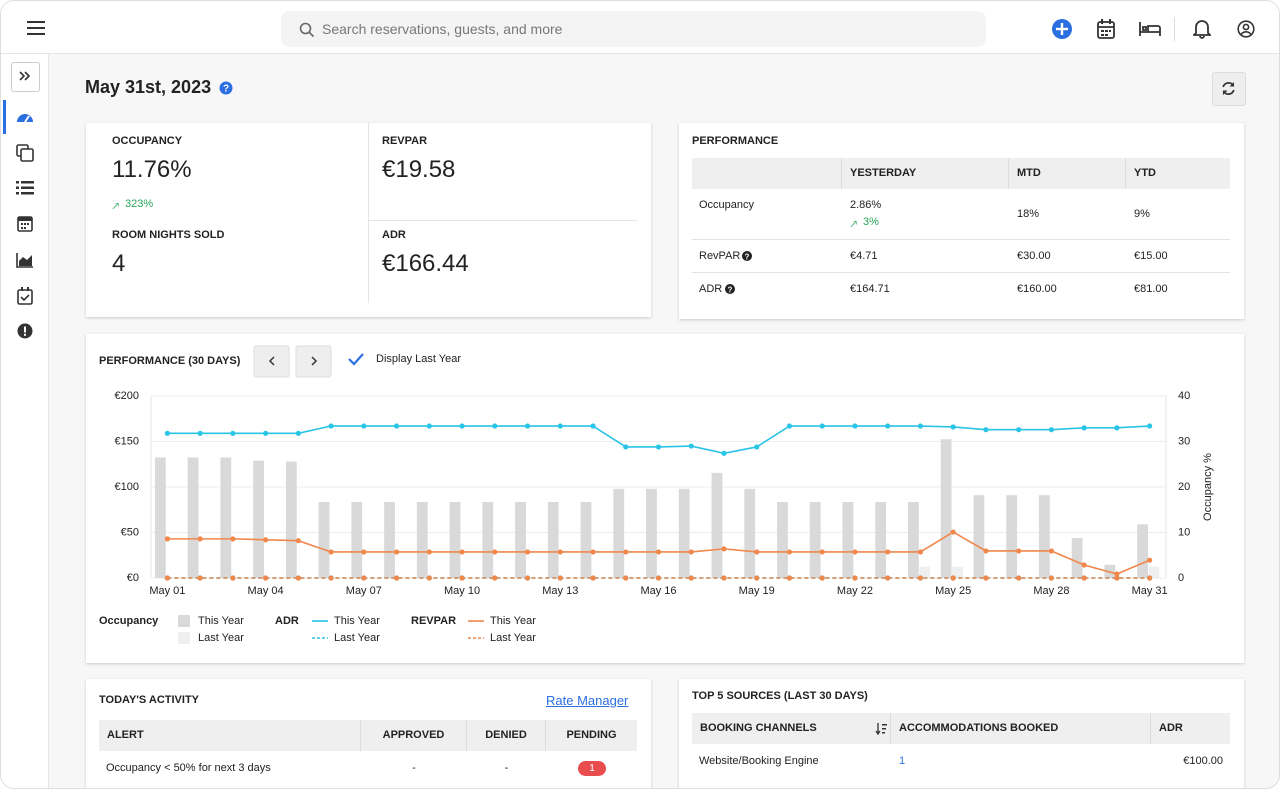 This screenshot has width=1280, height=789. Describe the element at coordinates (881, 728) in the screenshot. I see `sort-icon` at that location.